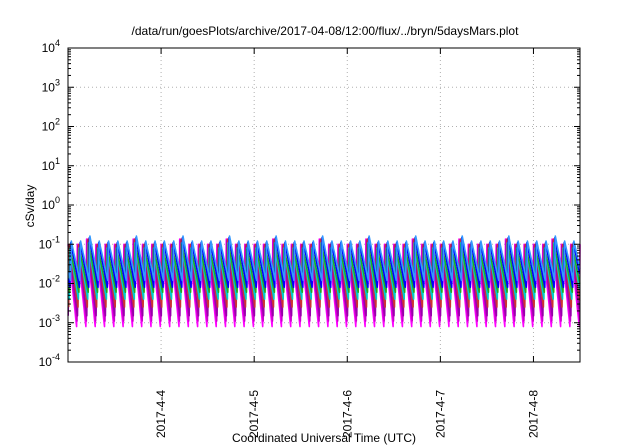 The width and height of the screenshot is (640, 448). What do you see at coordinates (51, 164) in the screenshot?
I see `y-tick-label: 10¹` at bounding box center [51, 164].